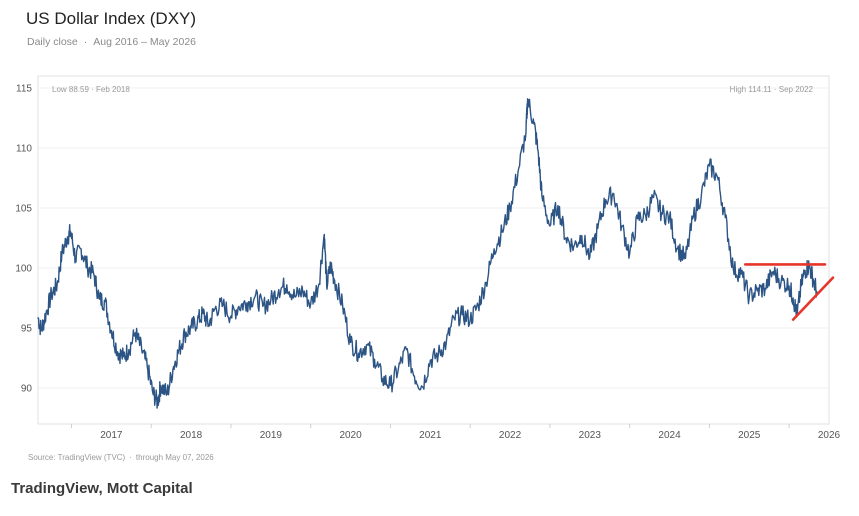 This screenshot has width=859, height=516. Describe the element at coordinates (191, 435) in the screenshot. I see `x-tick-label-2018: 2018` at that location.